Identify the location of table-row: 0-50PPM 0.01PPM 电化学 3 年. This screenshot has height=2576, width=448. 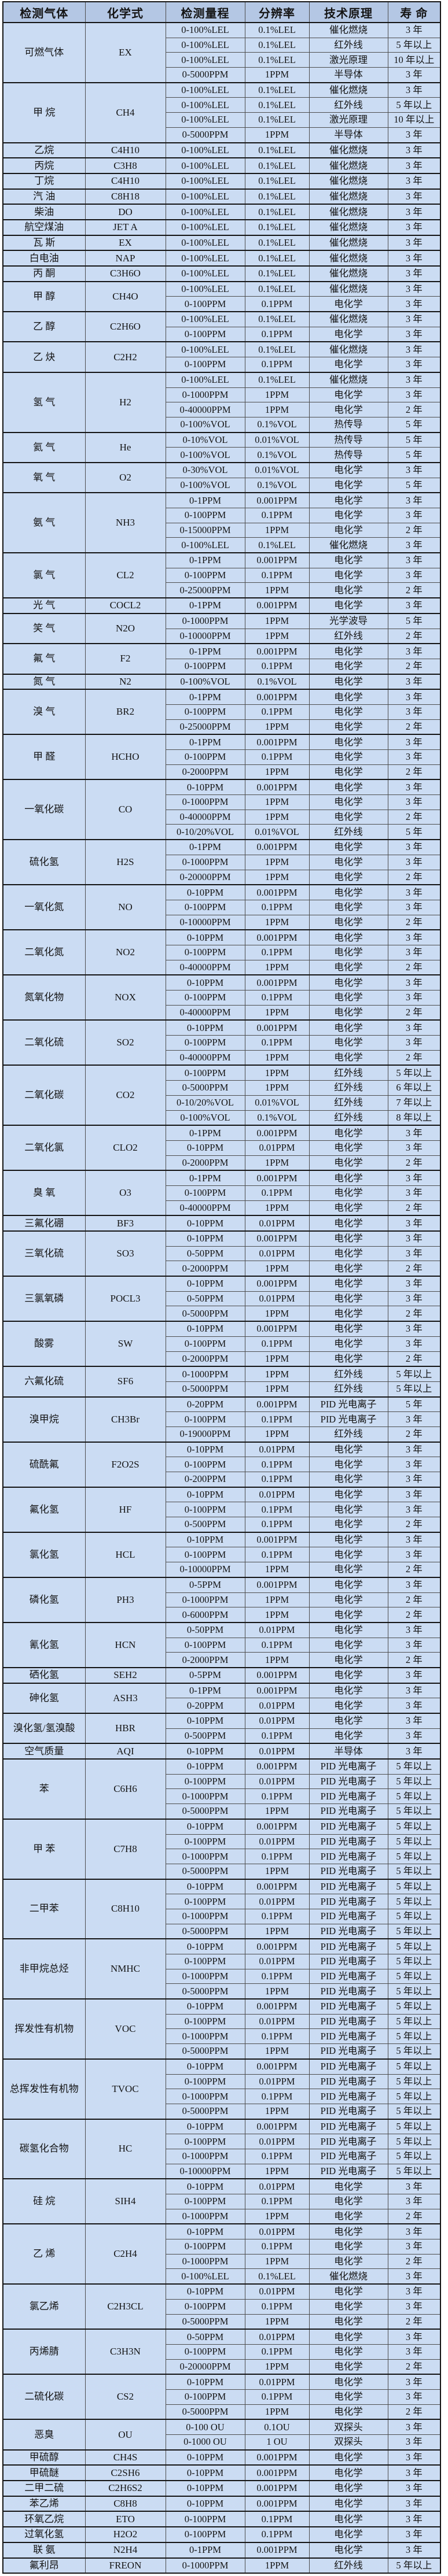
(222, 1299).